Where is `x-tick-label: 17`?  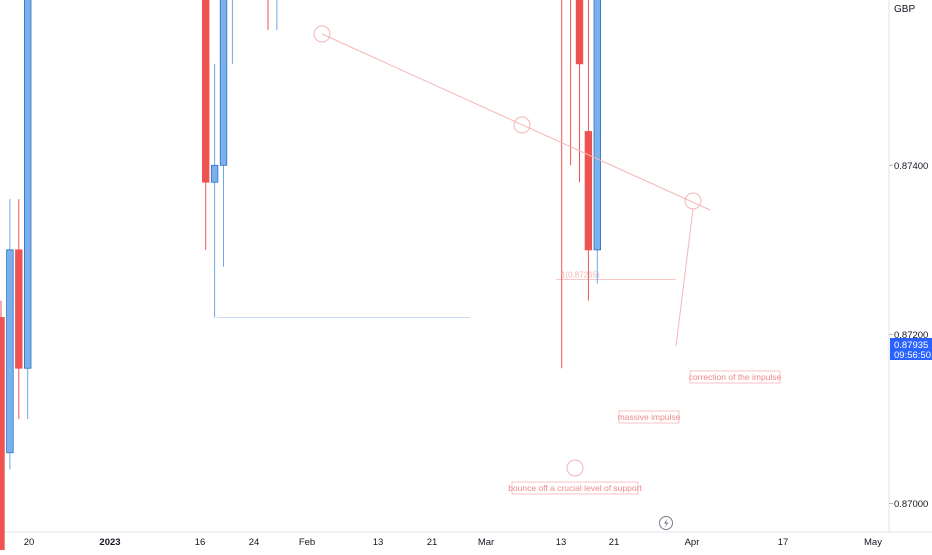
x-tick-label: 17 is located at coordinates (783, 542).